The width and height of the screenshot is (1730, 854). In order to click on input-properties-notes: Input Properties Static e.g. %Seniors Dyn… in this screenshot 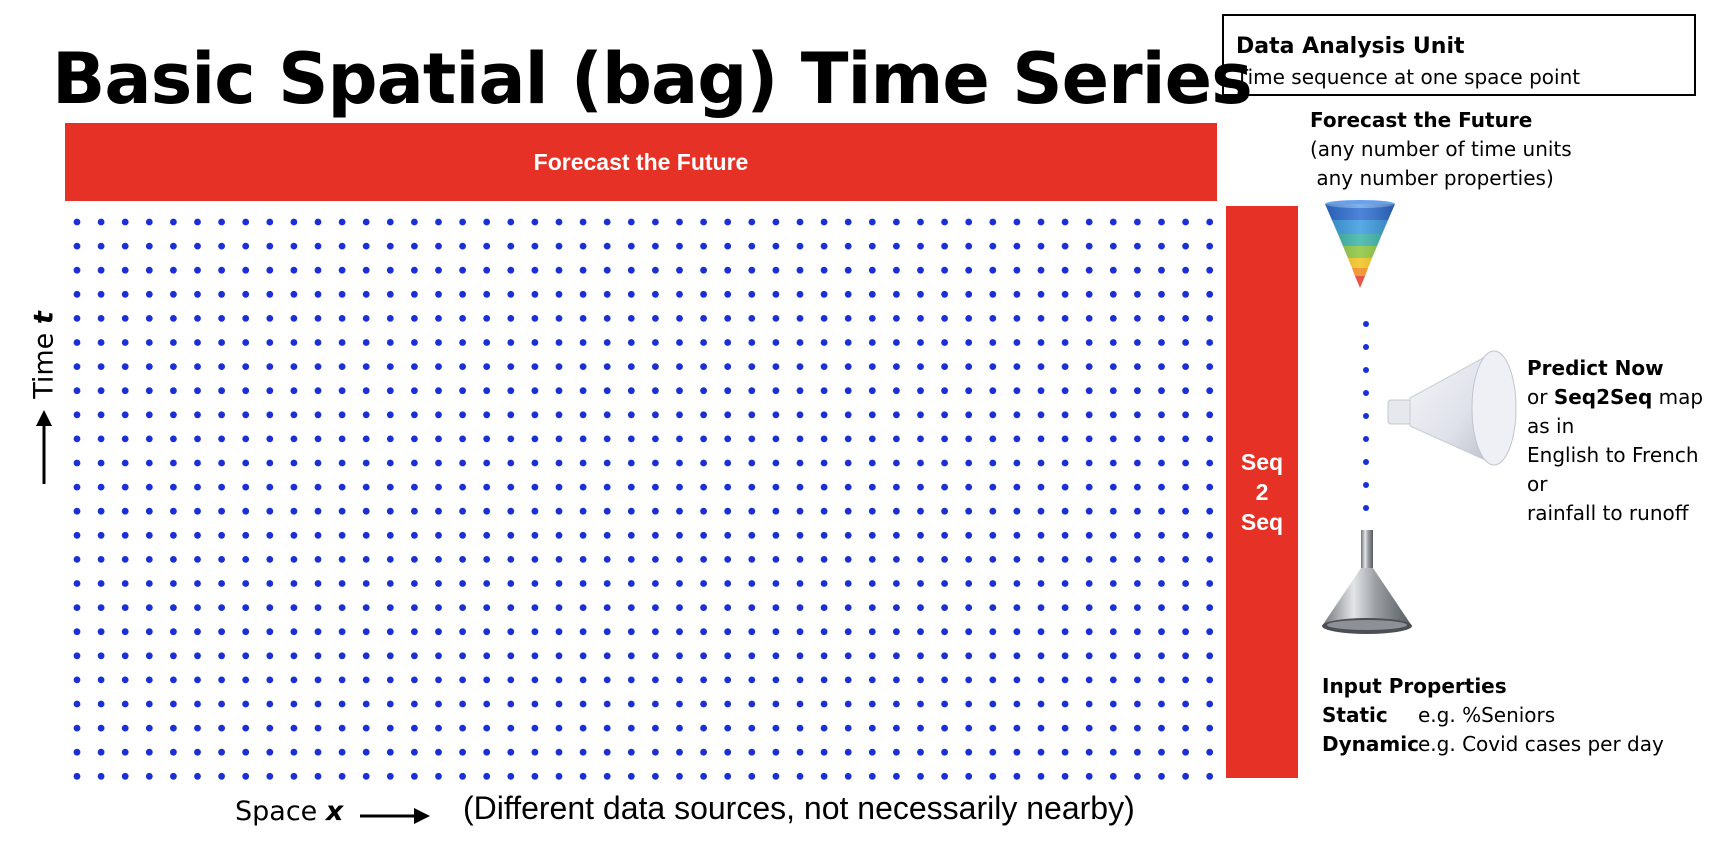, I will do `click(1493, 715)`.